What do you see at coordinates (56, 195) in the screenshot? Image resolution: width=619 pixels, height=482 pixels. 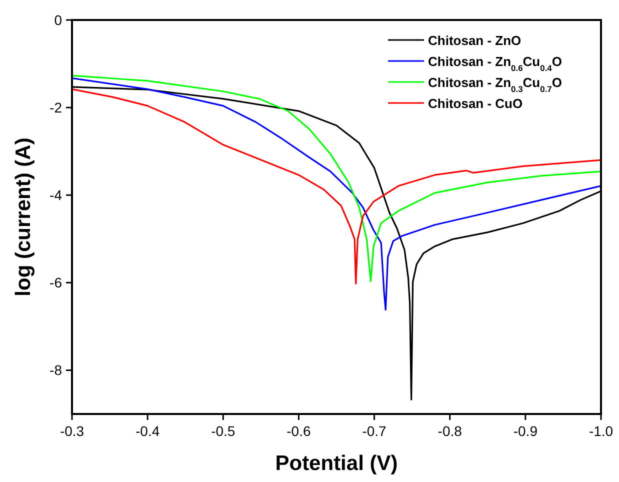 I see `y-tick-label: -4` at bounding box center [56, 195].